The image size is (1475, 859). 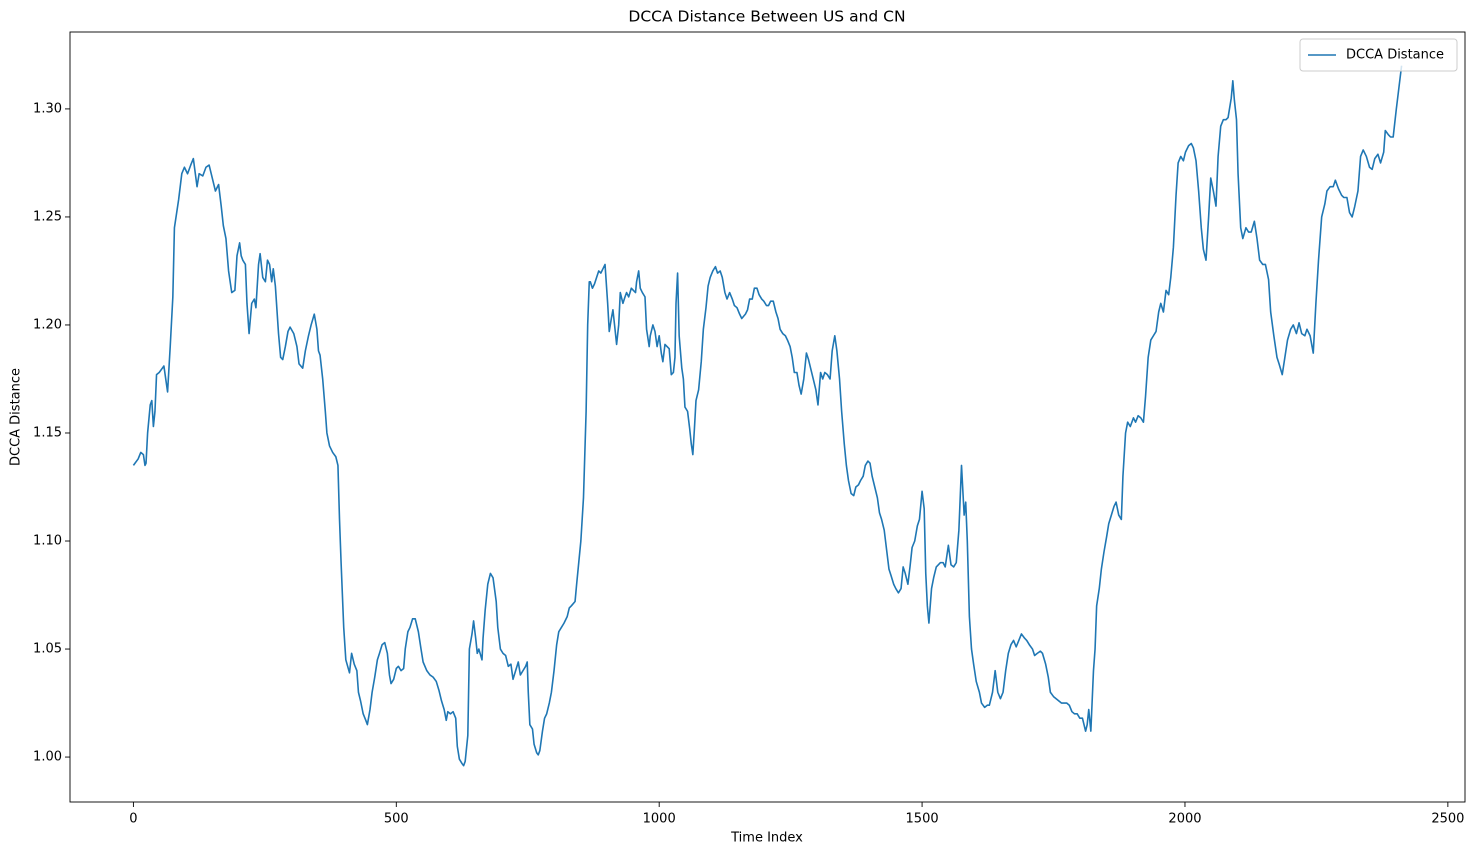 What do you see at coordinates (1395, 55) in the screenshot?
I see `legend-label: DCCA Distance` at bounding box center [1395, 55].